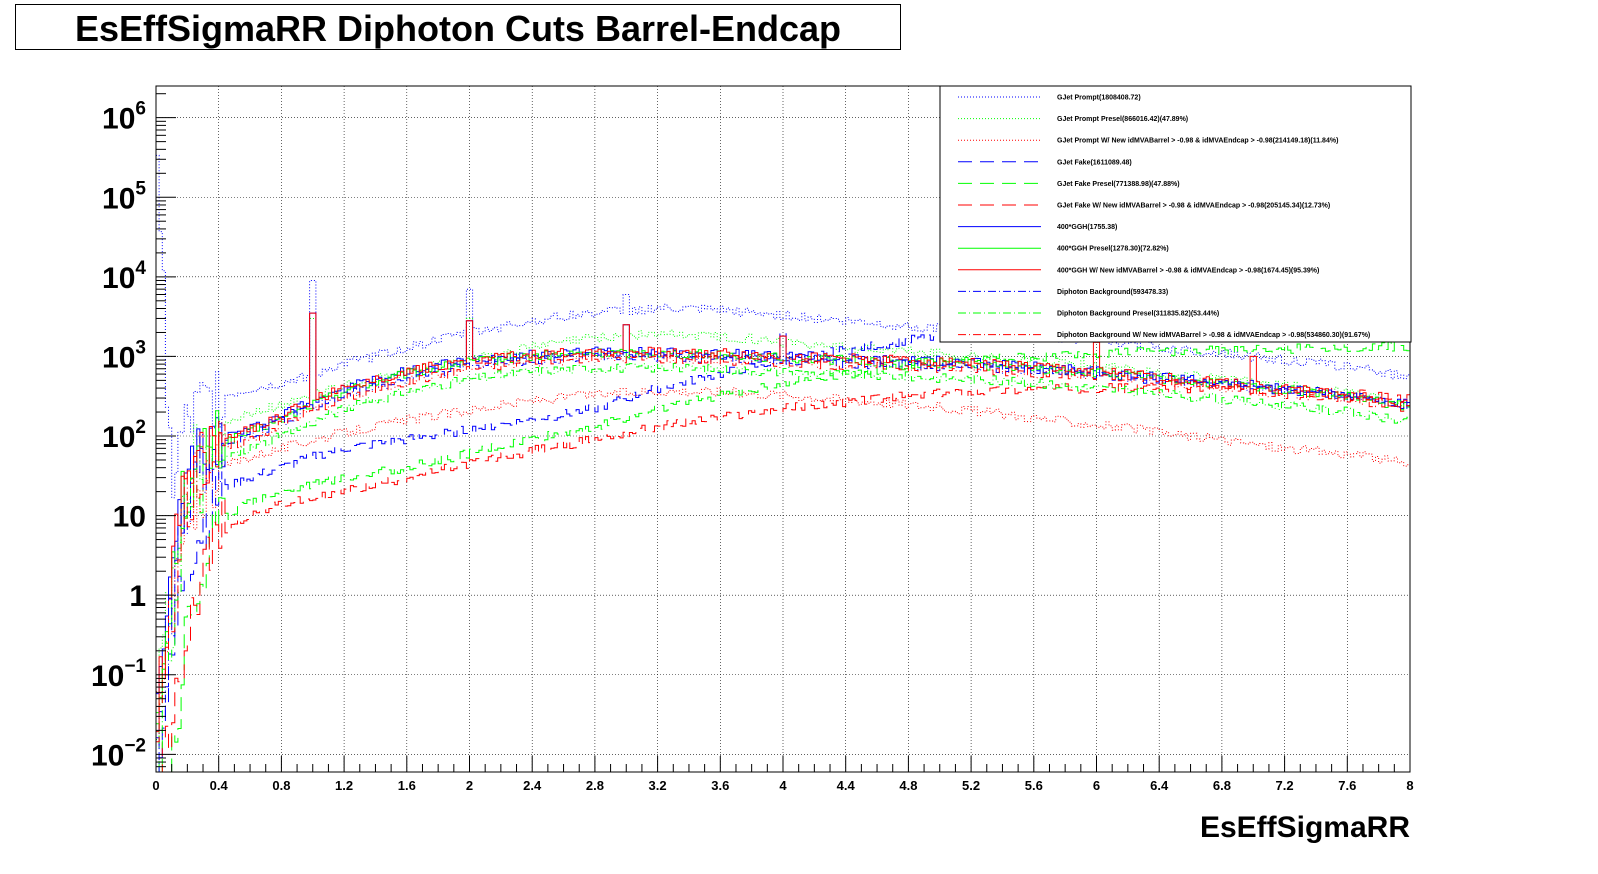  I want to click on x-tick-label: 7.6, so click(1347, 785).